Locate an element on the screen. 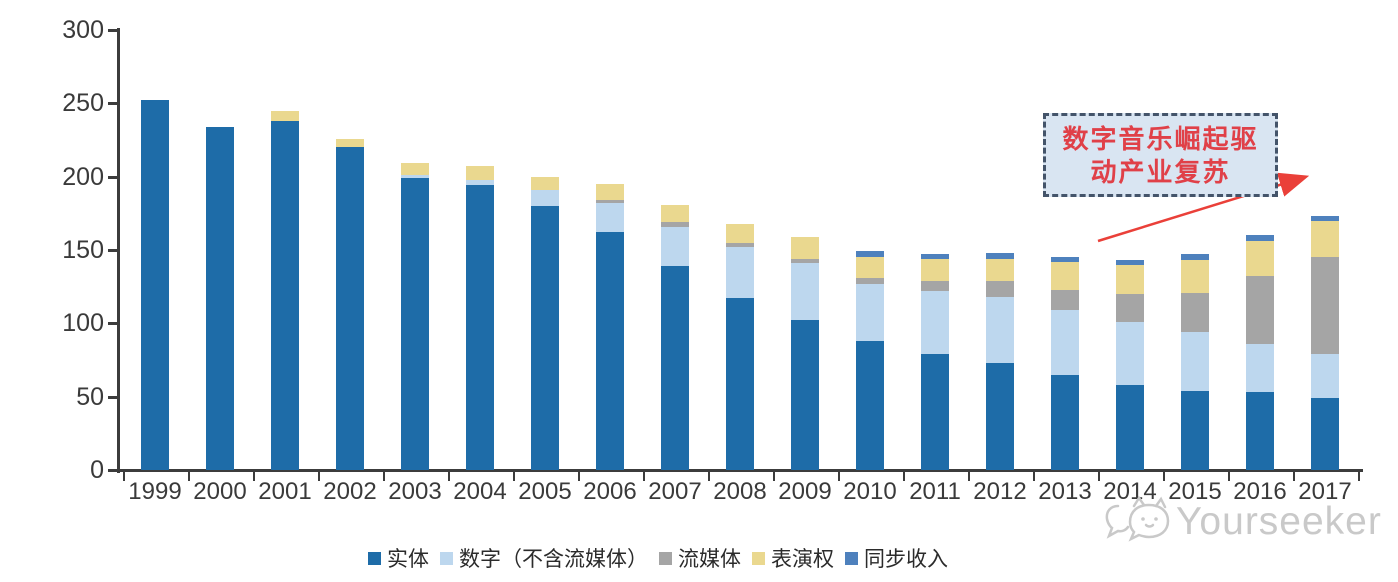  watermark-text: Yourseeker is located at coordinates (1279, 521).